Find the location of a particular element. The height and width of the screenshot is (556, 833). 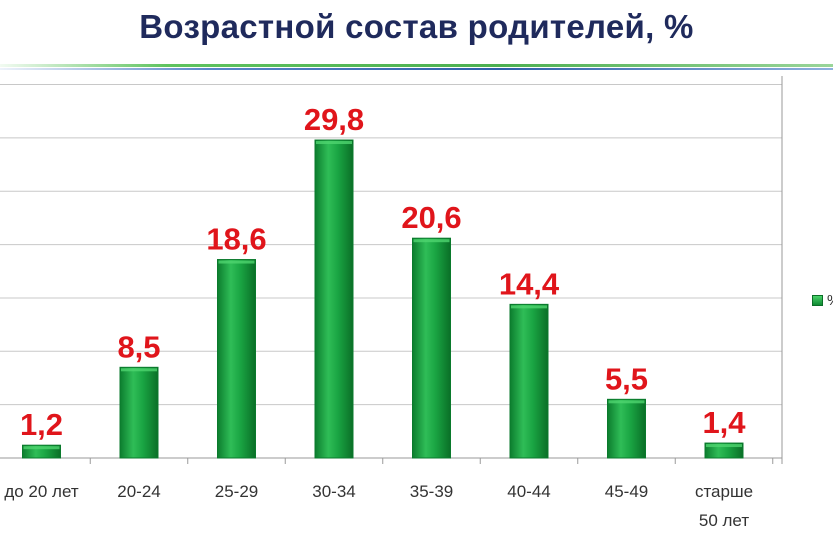

data-label: 18,6 is located at coordinates (236, 239).